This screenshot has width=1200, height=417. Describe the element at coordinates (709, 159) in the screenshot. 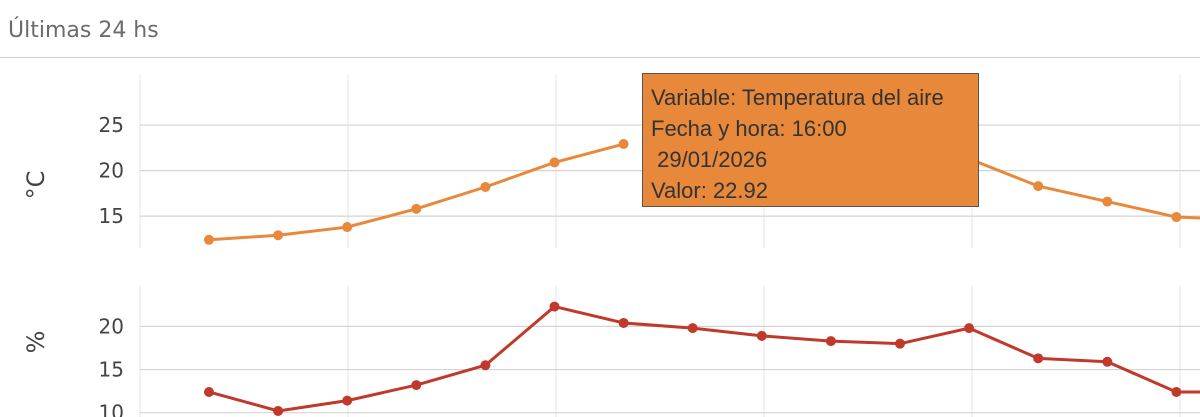

I see `tooltip-date: 29/01/2026` at that location.